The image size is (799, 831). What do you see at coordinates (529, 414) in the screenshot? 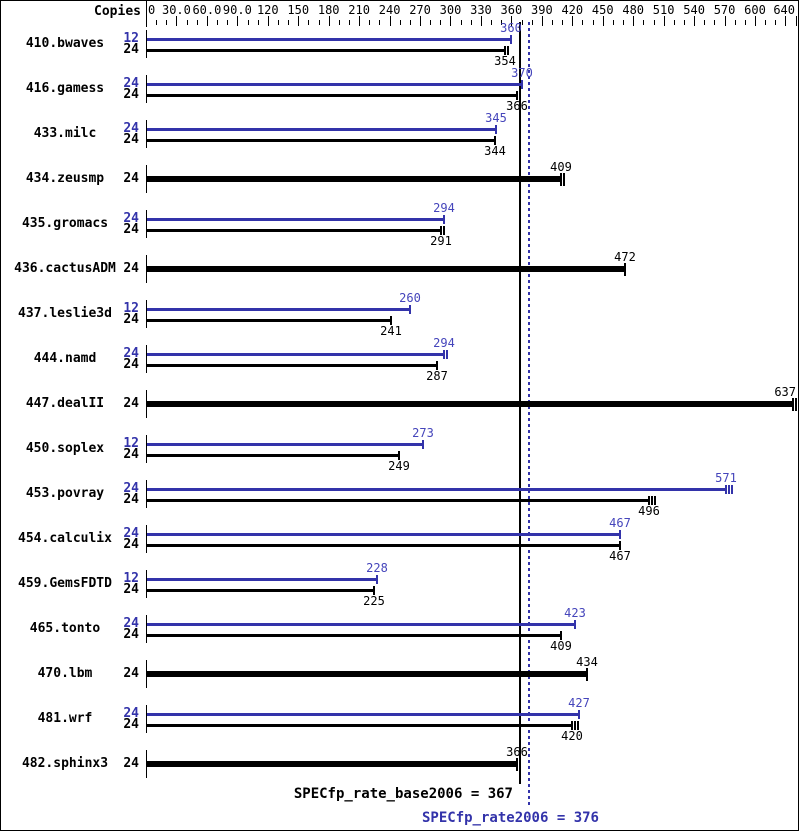
I see `peak-reference-line` at bounding box center [529, 414].